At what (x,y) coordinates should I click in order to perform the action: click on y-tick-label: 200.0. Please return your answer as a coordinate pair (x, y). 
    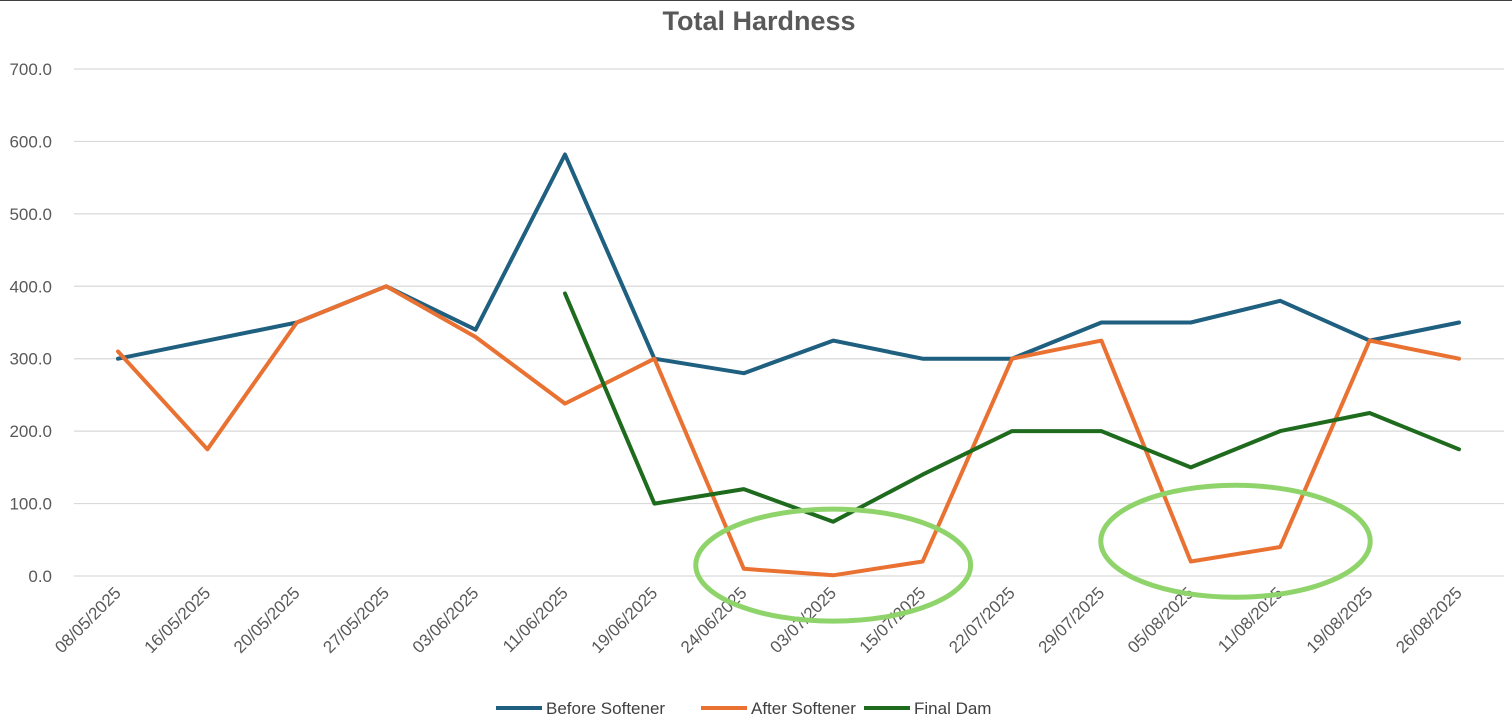
    Looking at the image, I should click on (30, 431).